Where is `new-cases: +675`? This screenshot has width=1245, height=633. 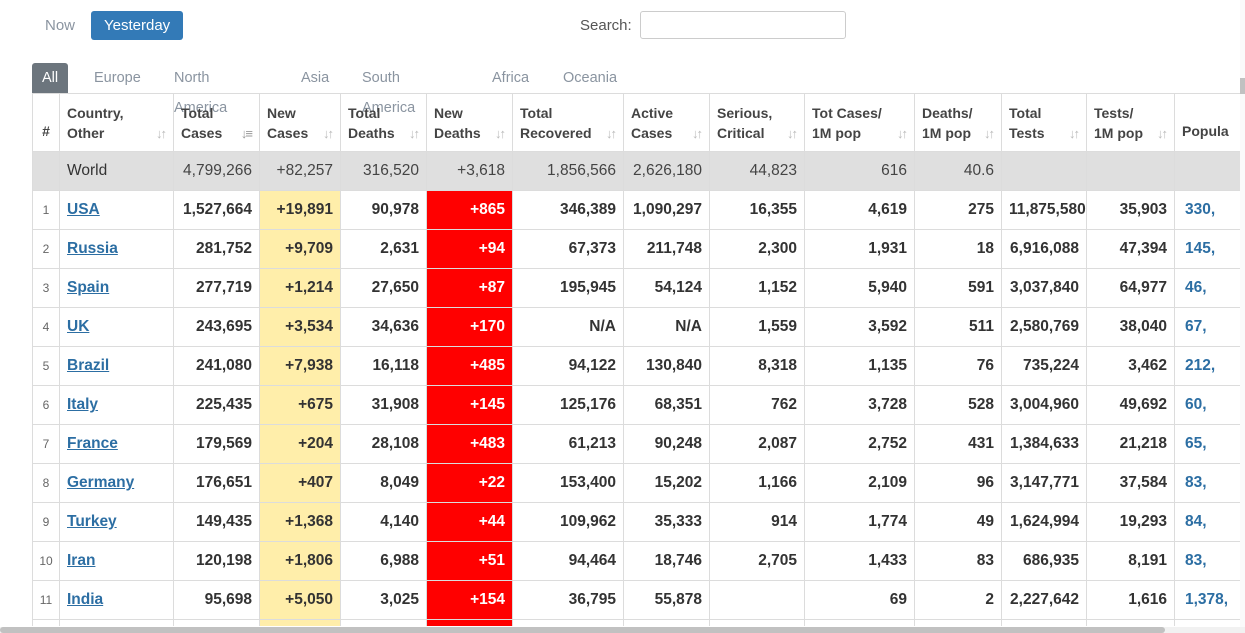
new-cases: +675 is located at coordinates (300, 405).